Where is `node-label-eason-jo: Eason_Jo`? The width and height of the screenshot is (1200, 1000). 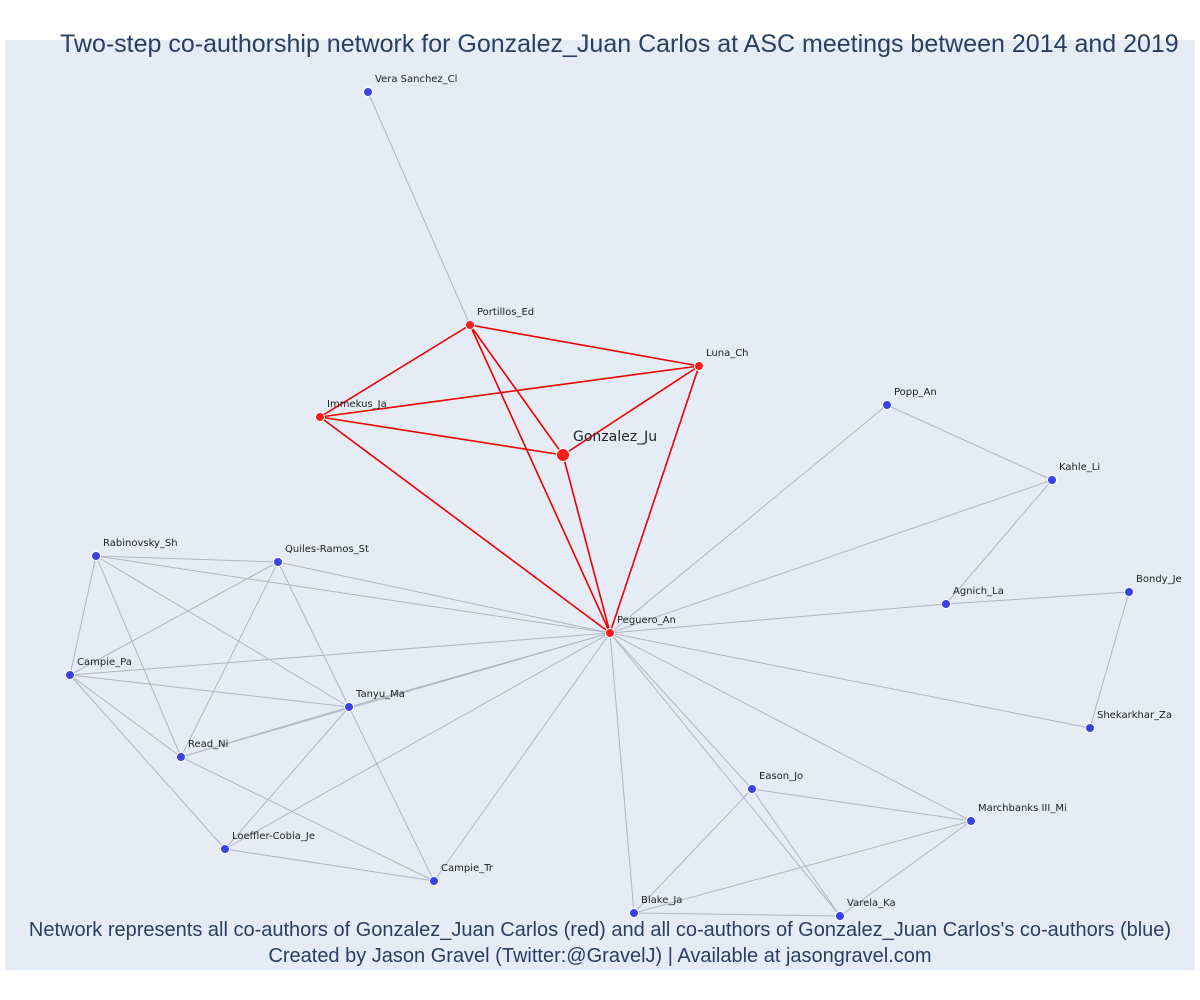
node-label-eason-jo: Eason_Jo is located at coordinates (781, 776).